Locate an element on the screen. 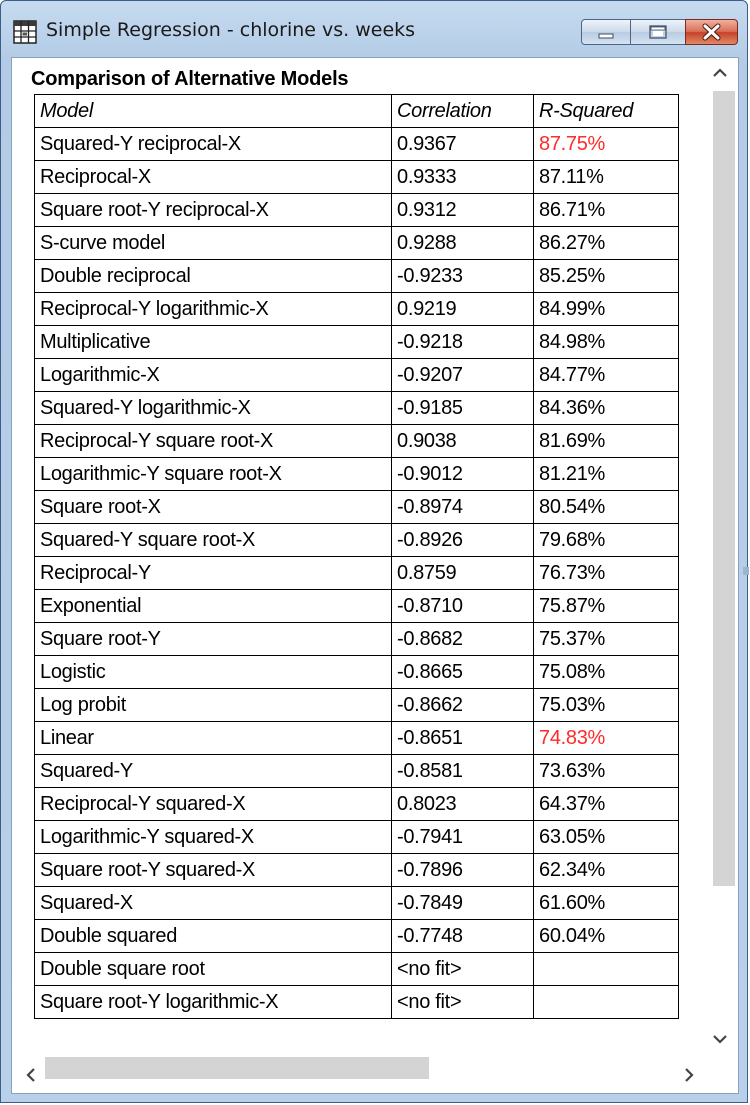 This screenshot has height=1105, width=750. correlation-cell: -0.7748 is located at coordinates (462, 936).